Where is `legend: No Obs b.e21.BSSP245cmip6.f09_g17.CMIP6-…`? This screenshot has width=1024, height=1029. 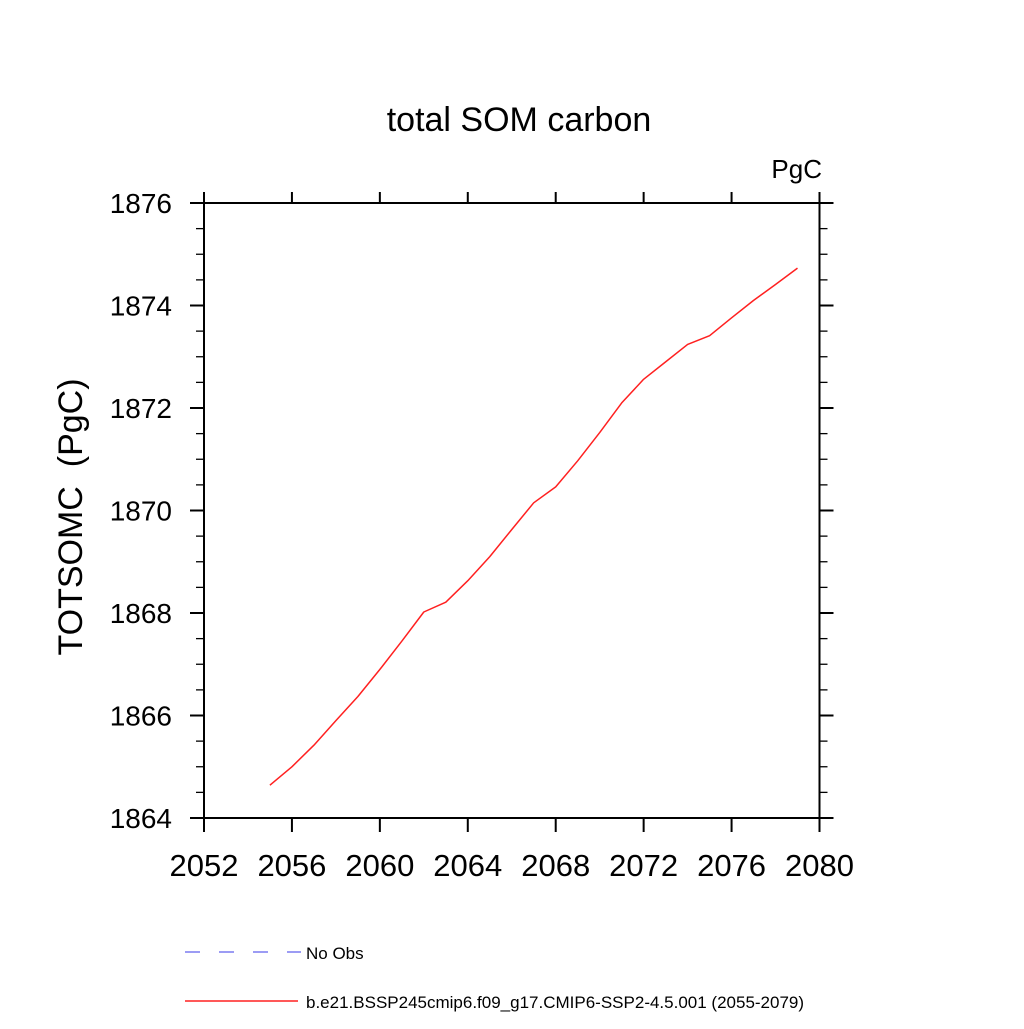
legend: No Obs b.e21.BSSP245cmip6.f09_g17.CMIP6-… is located at coordinates (494, 978).